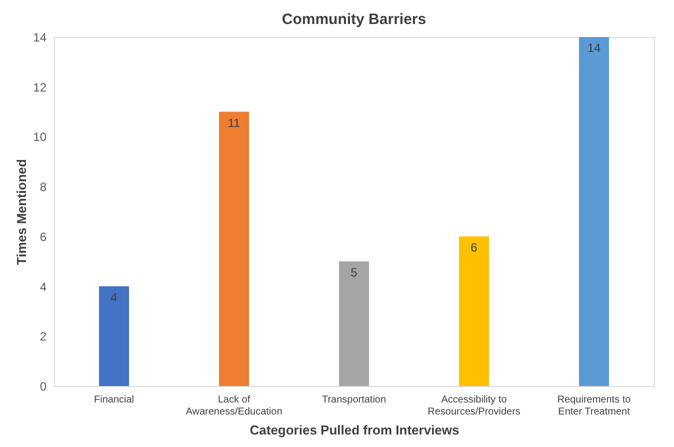 The width and height of the screenshot is (674, 447). What do you see at coordinates (114, 297) in the screenshot?
I see `data-label: 4` at bounding box center [114, 297].